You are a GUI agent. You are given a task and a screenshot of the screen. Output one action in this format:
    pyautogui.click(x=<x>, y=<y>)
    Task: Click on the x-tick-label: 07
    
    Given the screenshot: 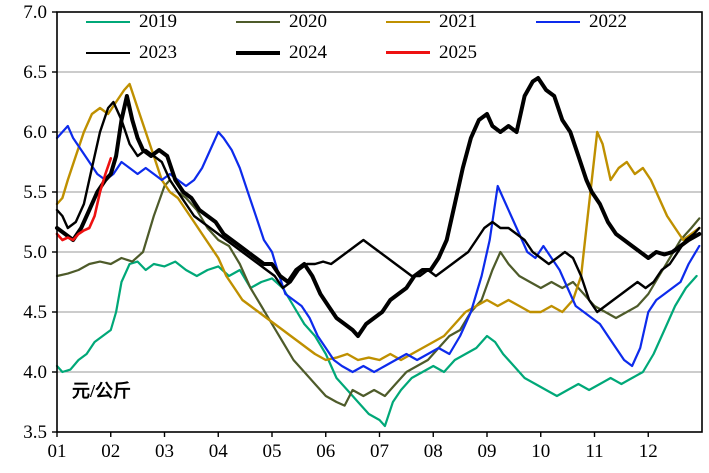 What is the action you would take?
    pyautogui.click(x=379, y=451)
    